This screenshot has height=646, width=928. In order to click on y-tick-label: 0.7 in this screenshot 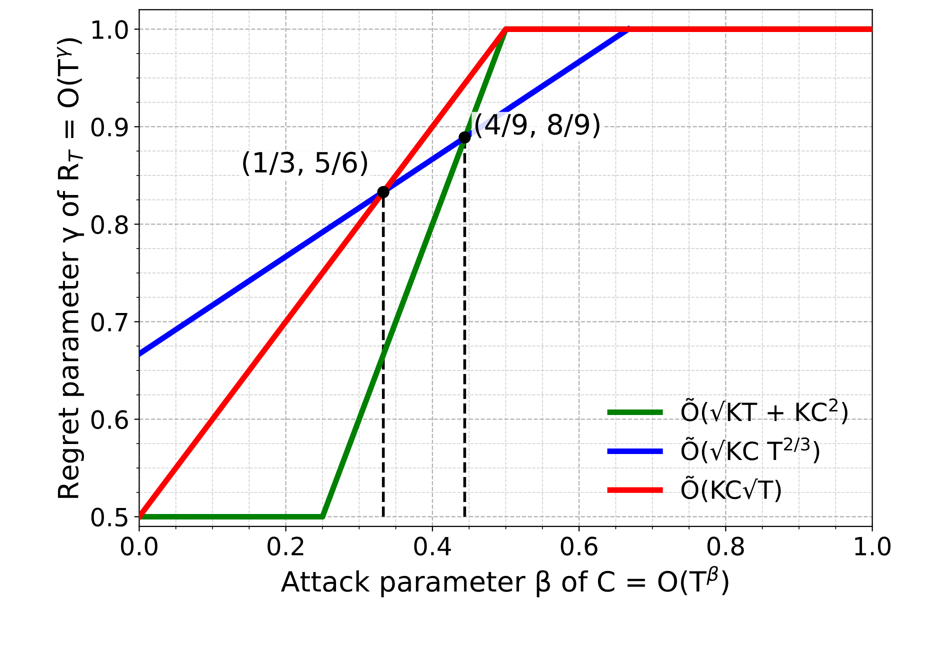, I will do `click(109, 322)`.